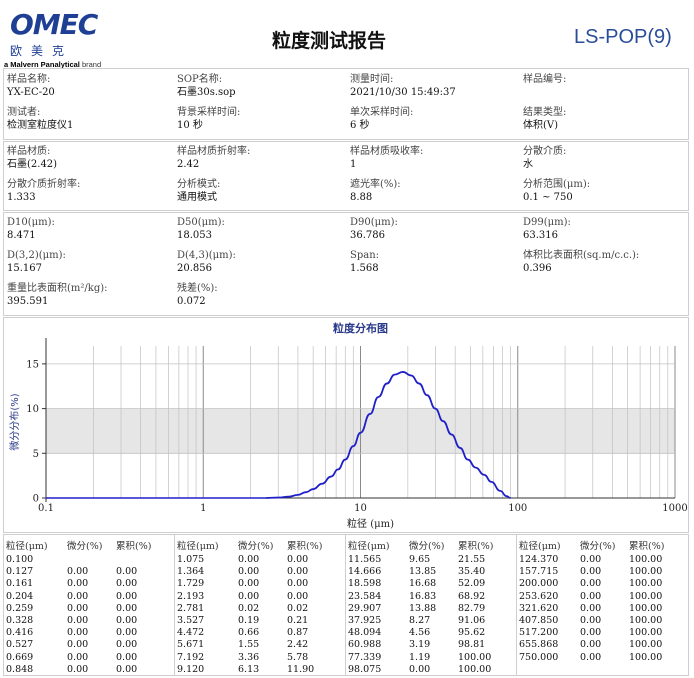 Image resolution: width=694 pixels, height=678 pixels. I want to click on table-cell: 0.19, so click(249, 620).